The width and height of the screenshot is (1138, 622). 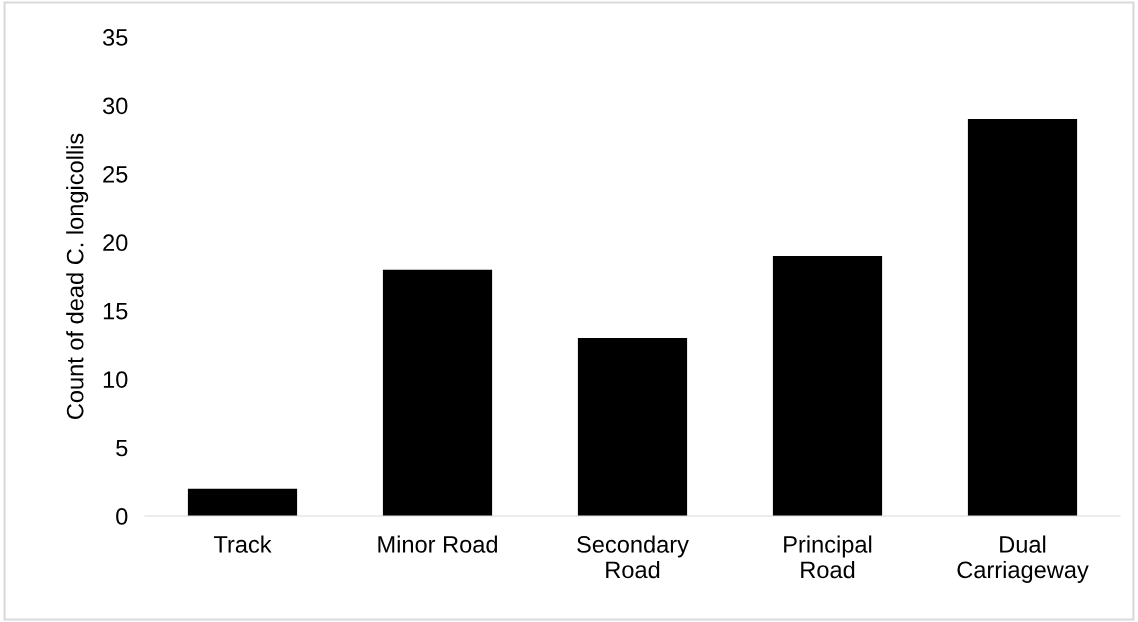 I want to click on y-tick-label: 5, so click(x=122, y=448).